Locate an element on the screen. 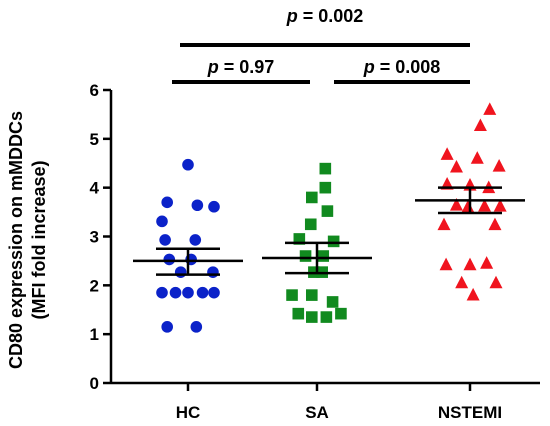 This screenshot has width=550, height=426. y-axis-title-line1: CD80 expression on mMDDCs is located at coordinates (16, 240).